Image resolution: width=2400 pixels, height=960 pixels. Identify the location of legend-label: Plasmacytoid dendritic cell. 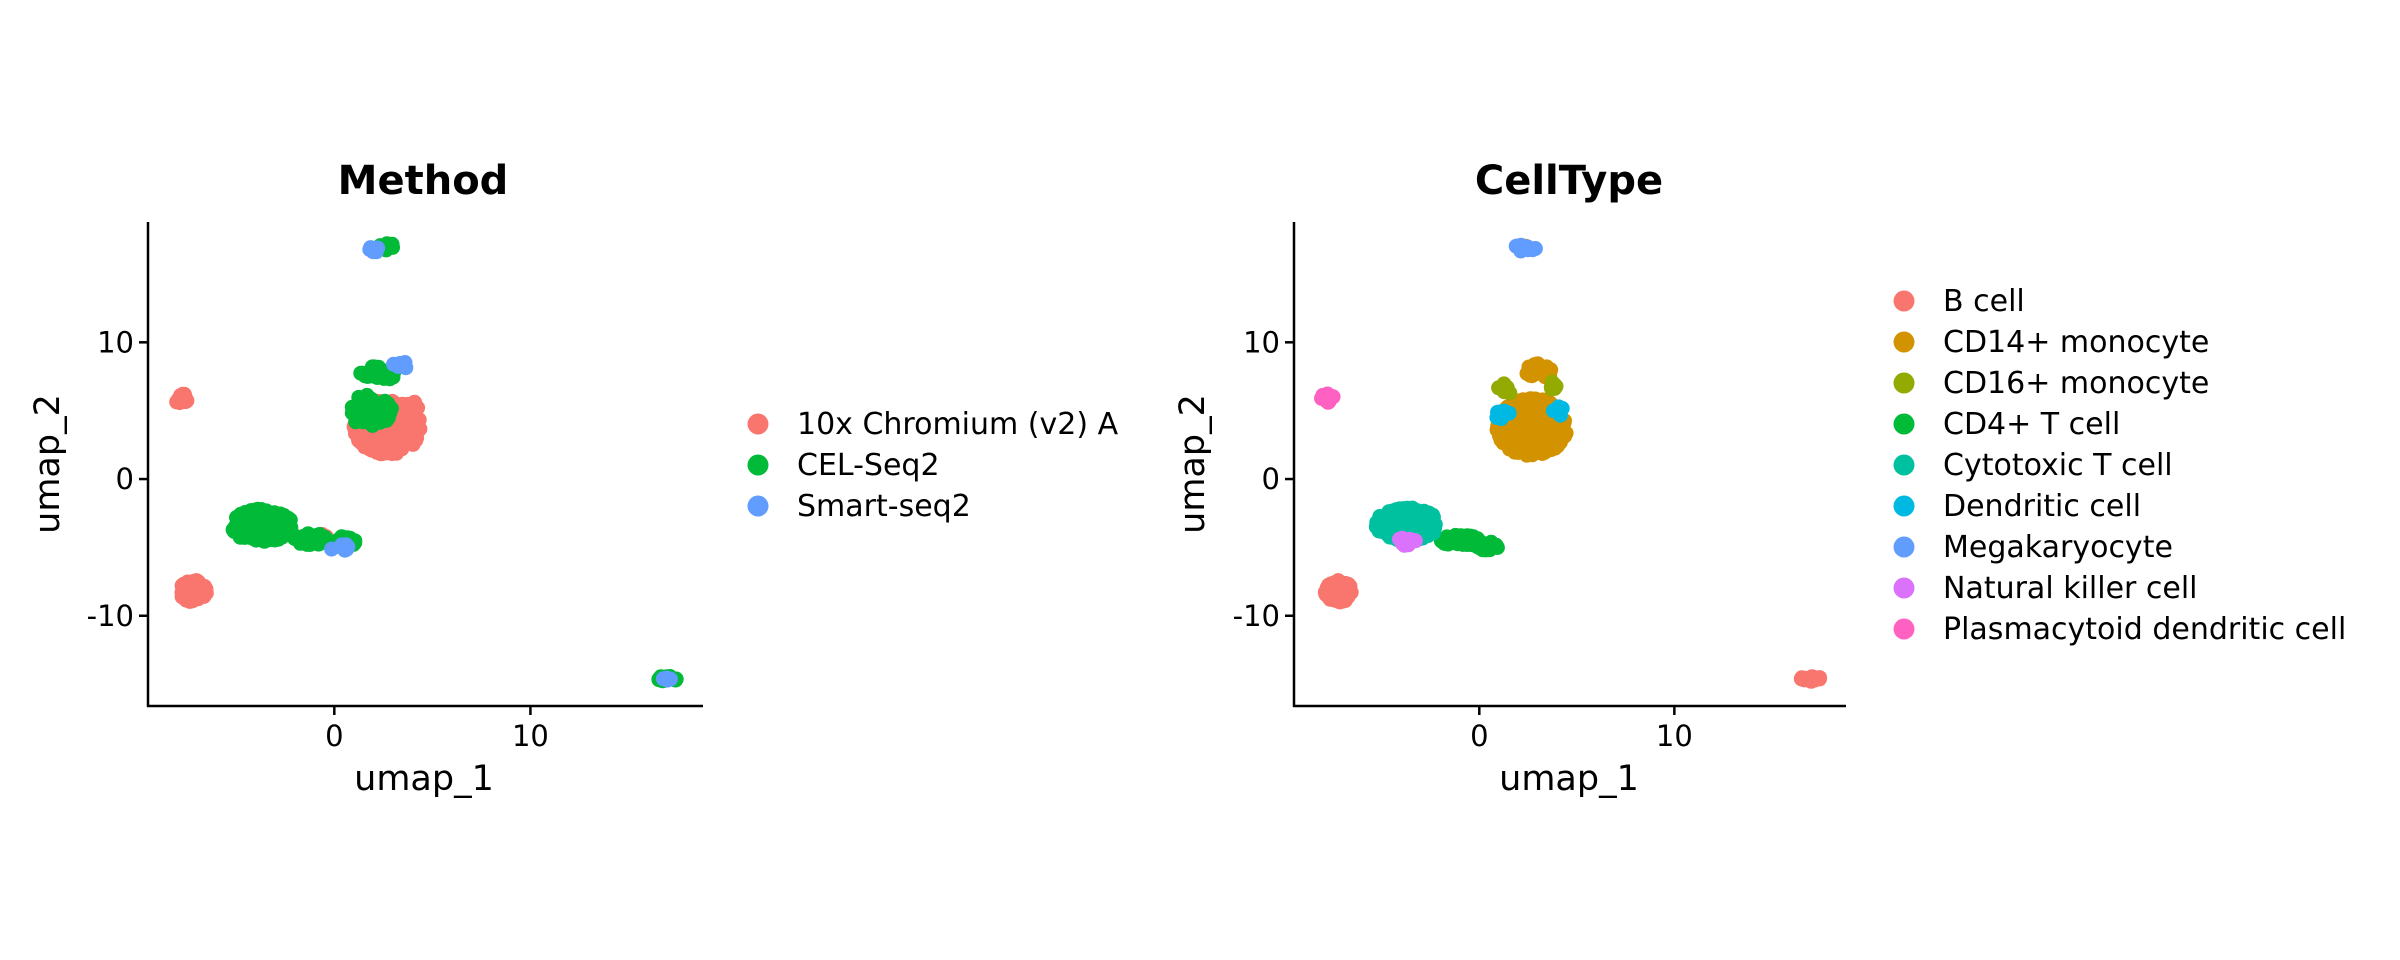
(2144, 629).